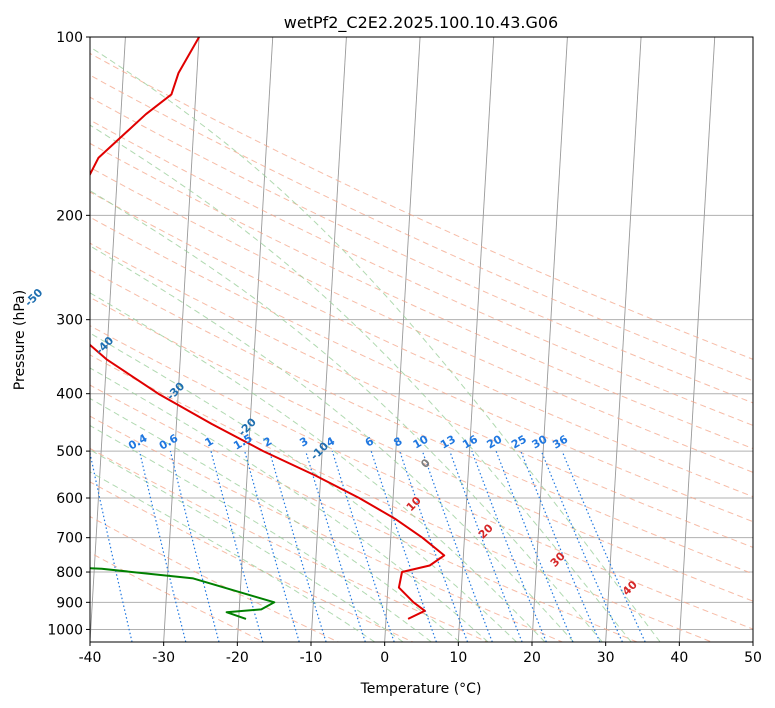 This screenshot has height=708, width=775. Describe the element at coordinates (69, 321) in the screenshot. I see `y-tick-label: 300` at that location.